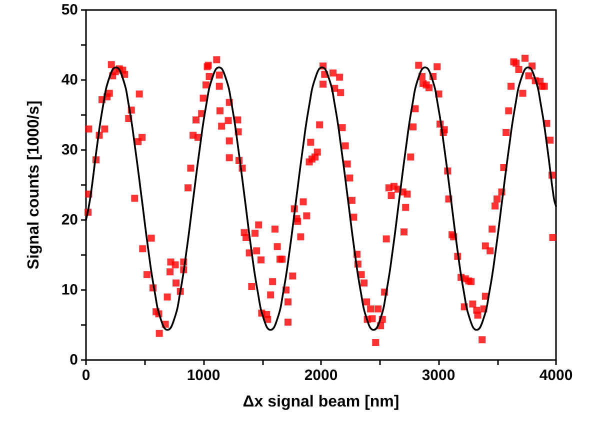  I want to click on y-axis-title: Signal counts [1000/s], so click(34, 185).